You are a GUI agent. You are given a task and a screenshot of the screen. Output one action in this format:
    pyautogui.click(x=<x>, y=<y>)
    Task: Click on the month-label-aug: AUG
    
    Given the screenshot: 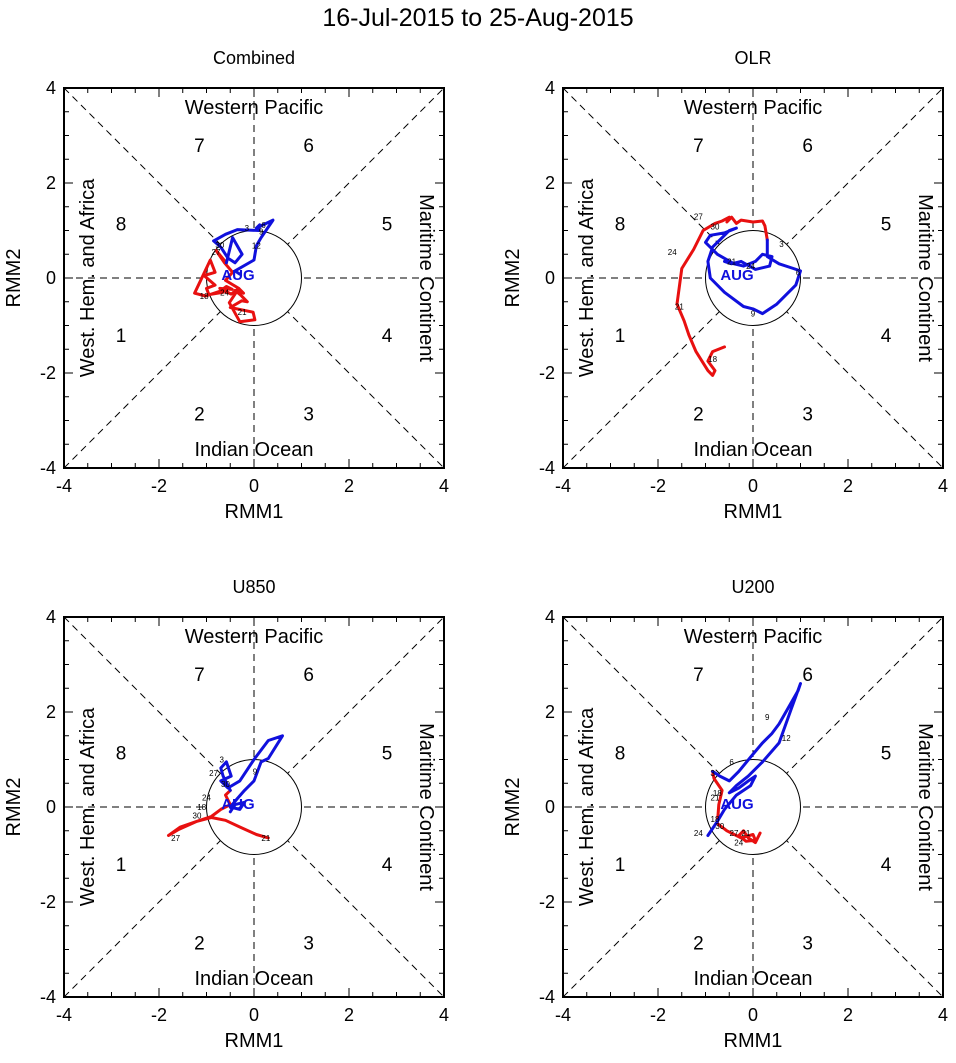 What is the action you would take?
    pyautogui.click(x=237, y=275)
    